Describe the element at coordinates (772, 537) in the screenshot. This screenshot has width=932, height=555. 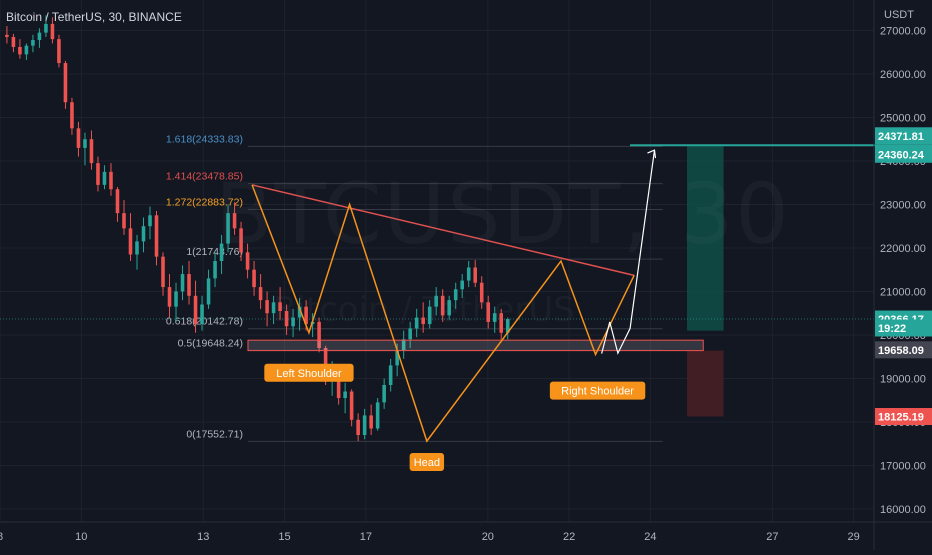
I see `time-tick-label: 27` at that location.